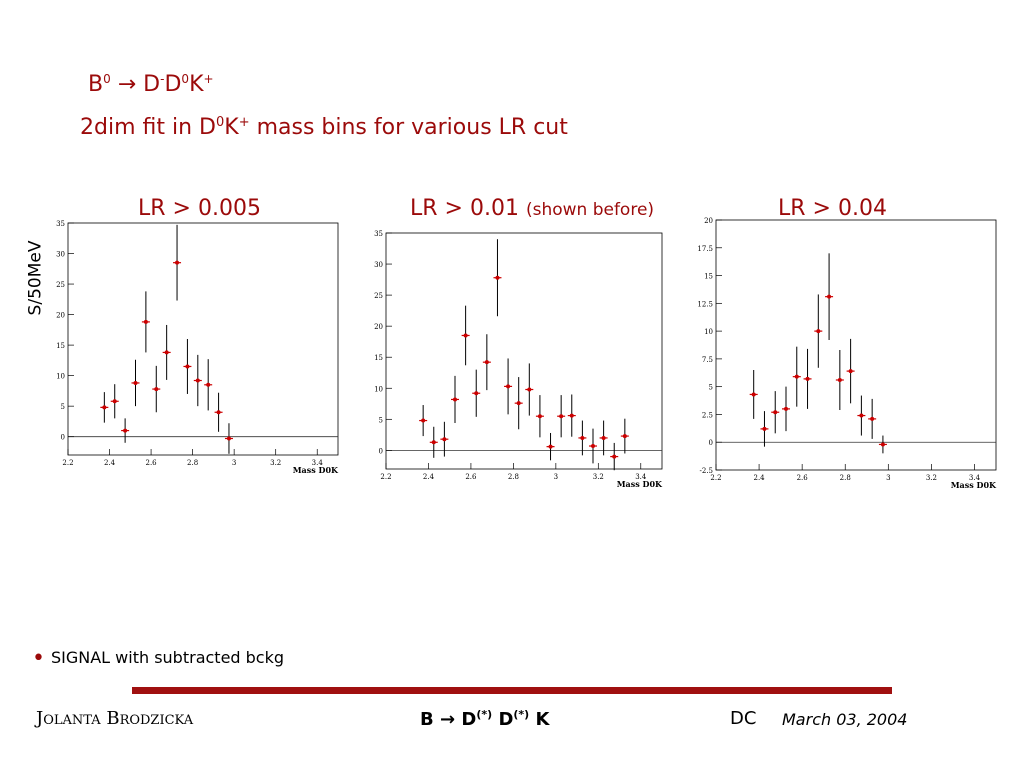 Image resolution: width=1024 pixels, height=768 pixels. I want to click on y-tick-label: 20, so click(708, 221).